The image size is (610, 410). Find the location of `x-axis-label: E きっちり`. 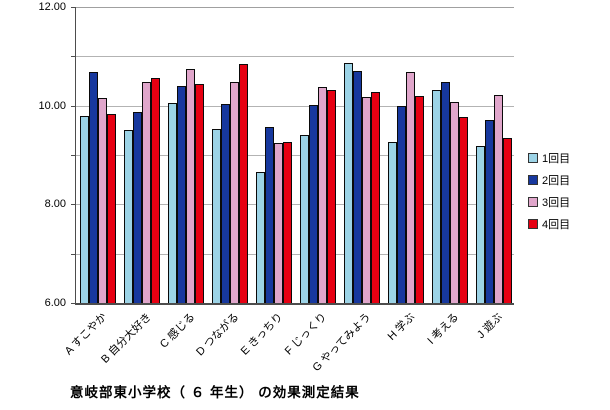

x-axis-label: E きっちり is located at coordinates (262, 334).